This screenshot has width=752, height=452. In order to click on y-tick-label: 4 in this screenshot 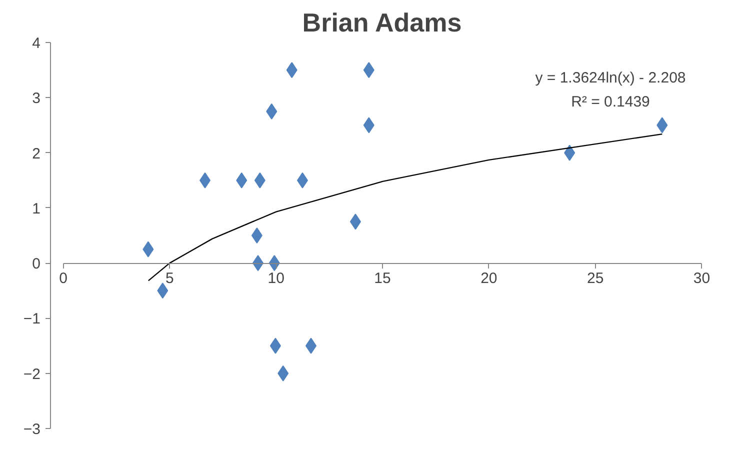, I will do `click(36, 43)`.